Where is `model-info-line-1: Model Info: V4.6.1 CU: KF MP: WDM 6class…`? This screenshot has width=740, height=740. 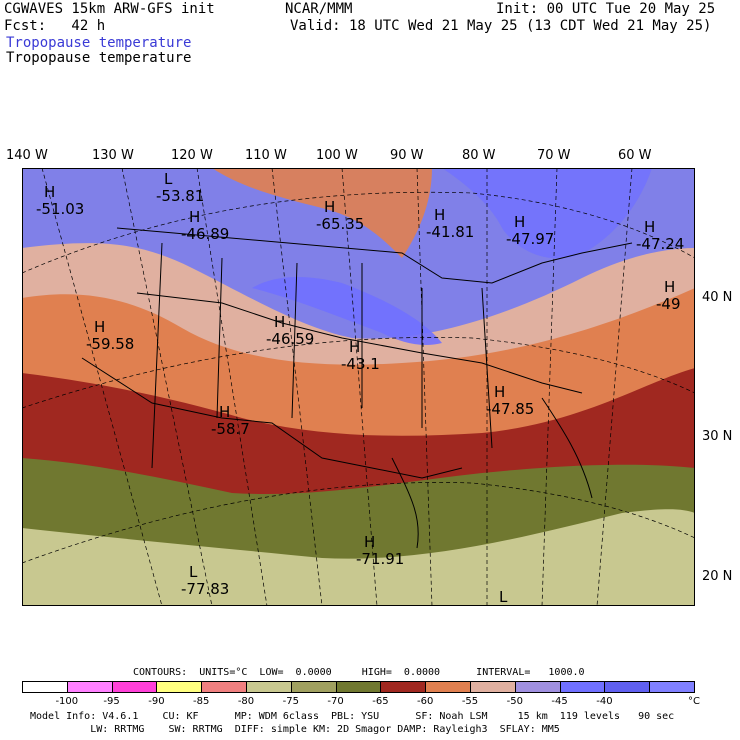
model-info-line-1: Model Info: V4.6.1 CU: KF MP: WDM 6class… is located at coordinates (352, 716).